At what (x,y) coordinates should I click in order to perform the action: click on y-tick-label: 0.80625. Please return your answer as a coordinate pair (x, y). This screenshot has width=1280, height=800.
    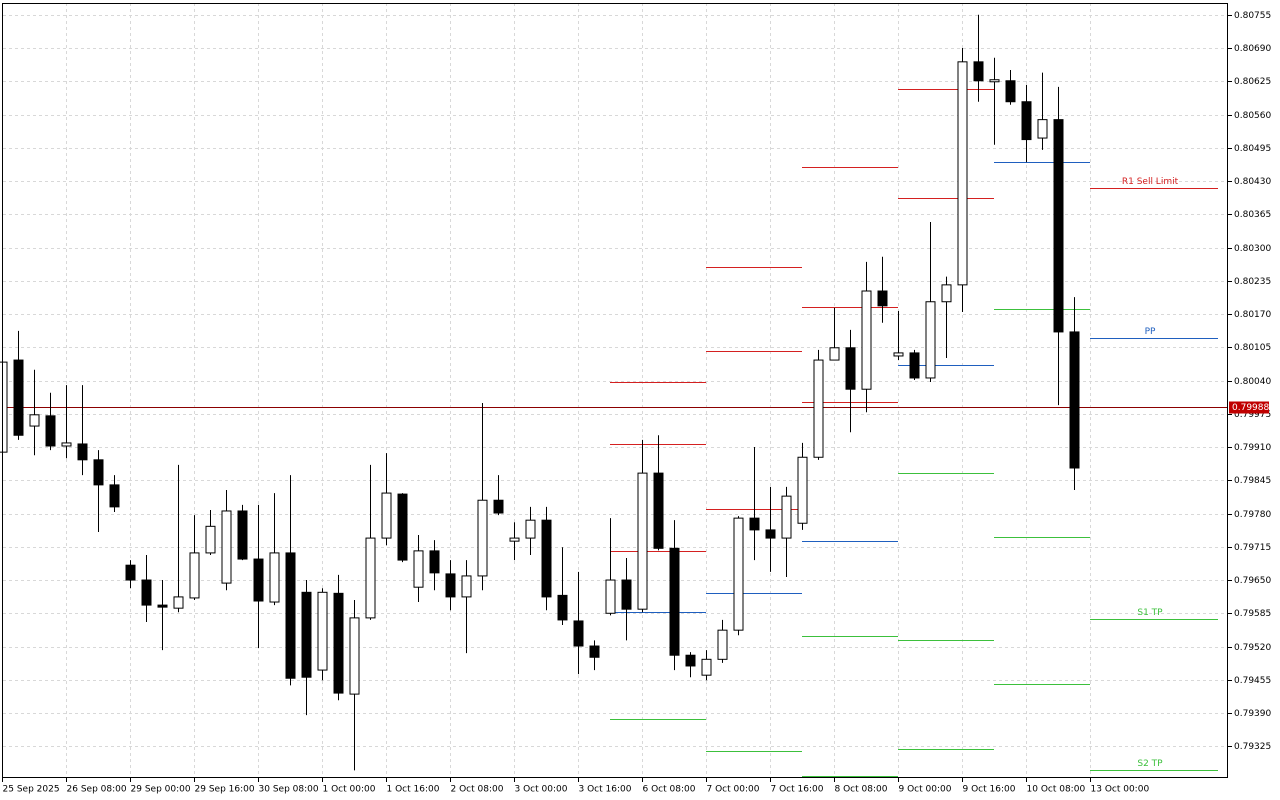
    Looking at the image, I should click on (1252, 82).